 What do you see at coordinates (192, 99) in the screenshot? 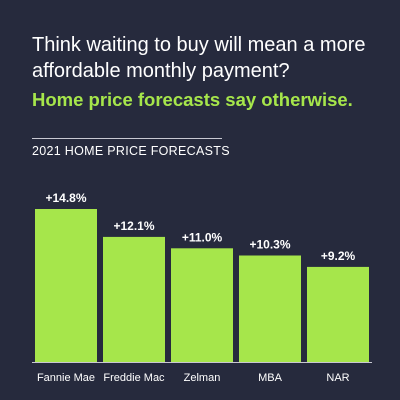
I see `subheadline: Home price forecasts say otherwise.` at bounding box center [192, 99].